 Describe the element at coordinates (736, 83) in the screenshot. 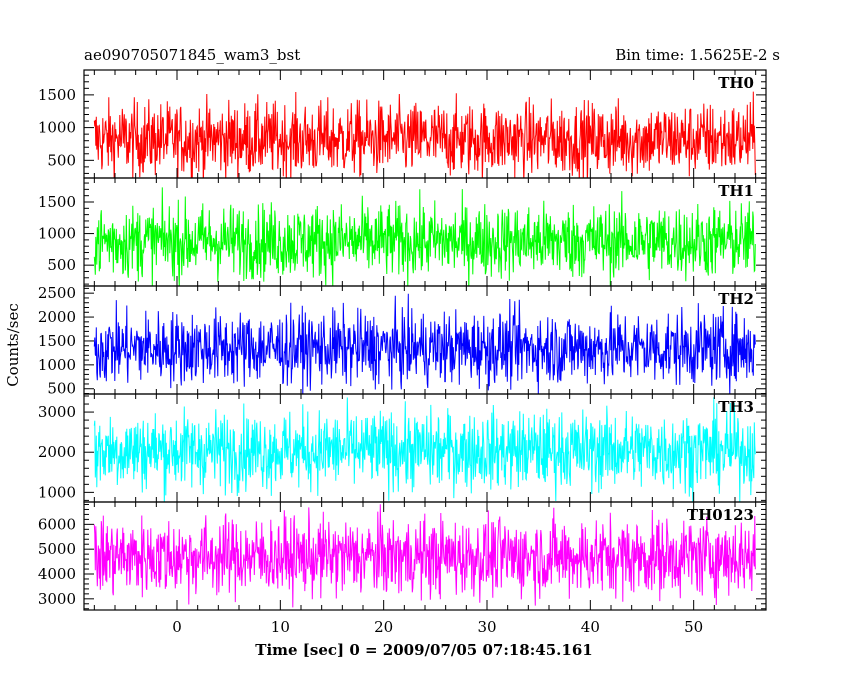

I see `panel-label-th0: TH0` at that location.